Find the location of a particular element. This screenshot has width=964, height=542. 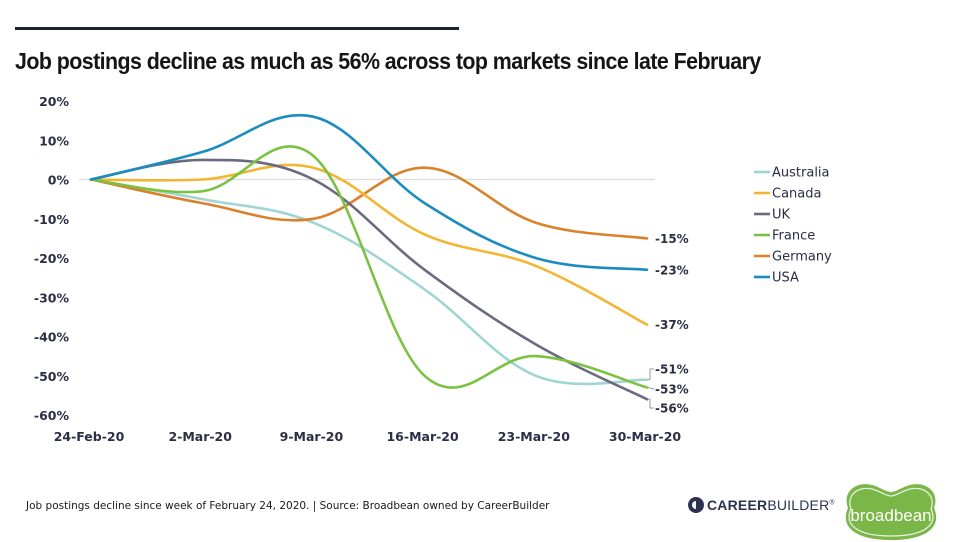

x-tick-label: 30-Mar-20 is located at coordinates (645, 436).